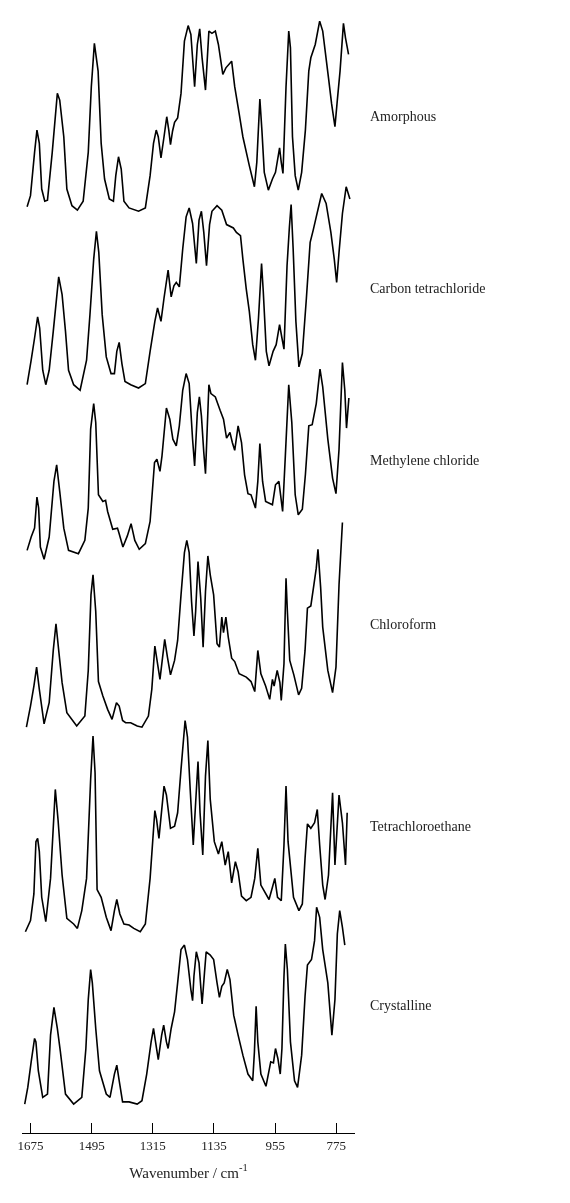 Image resolution: width=570 pixels, height=1203 pixels. I want to click on x-axis-title: Wavenumber / cm$^{-1}$, so click(188, 1171).